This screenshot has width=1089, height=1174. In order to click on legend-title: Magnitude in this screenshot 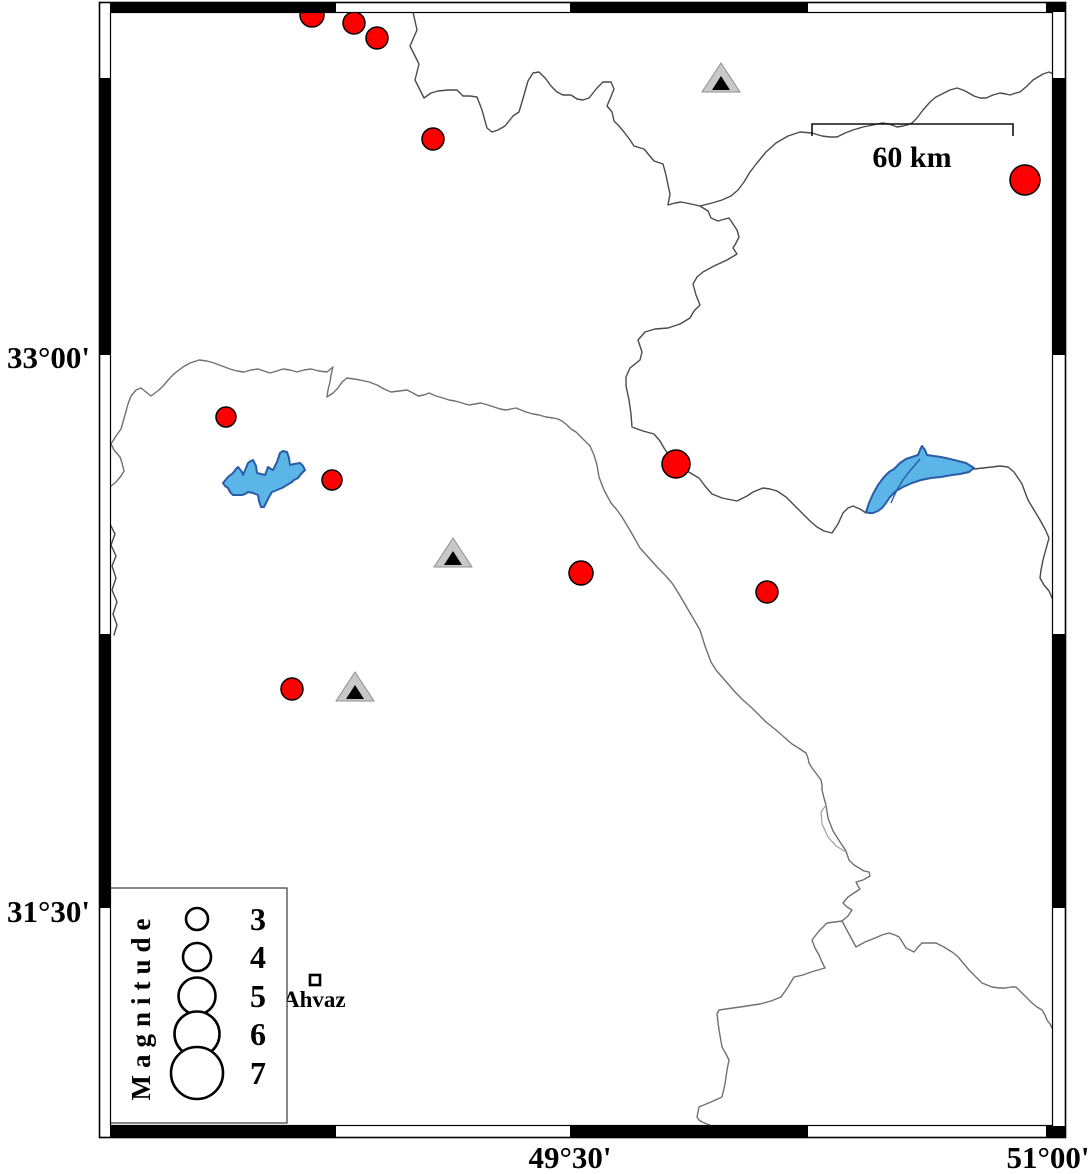, I will do `click(141, 1005)`.